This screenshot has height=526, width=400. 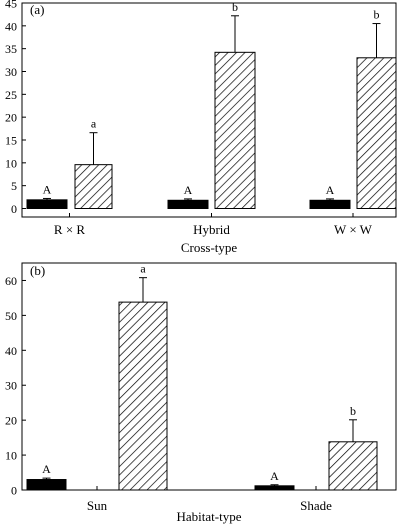 What do you see at coordinates (209, 516) in the screenshot?
I see `x-axis-title: Habitat-type` at bounding box center [209, 516].